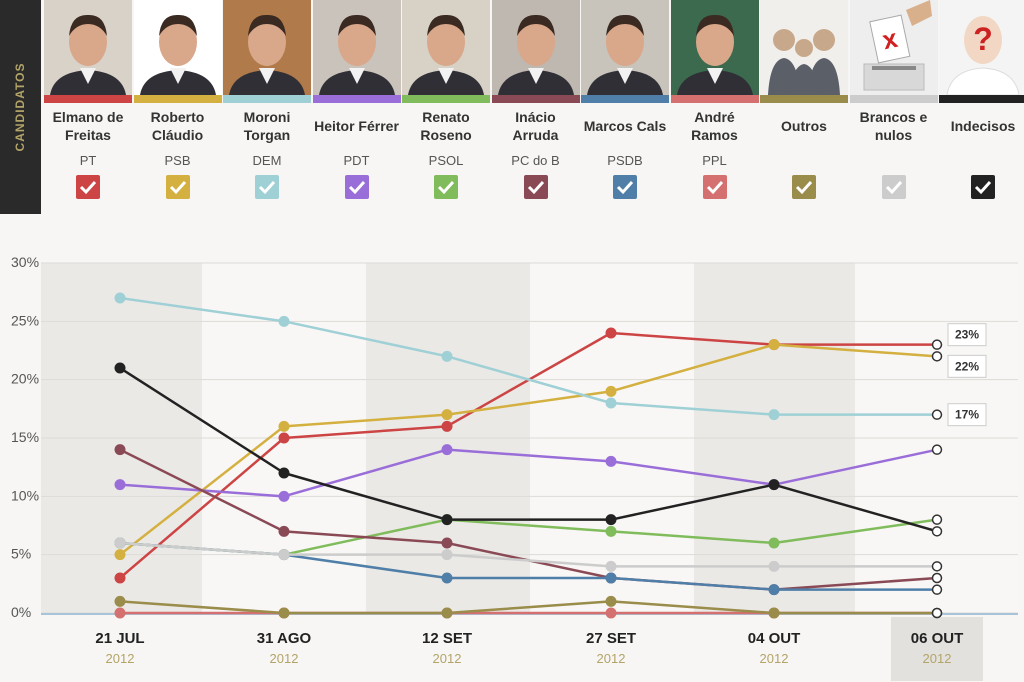 The width and height of the screenshot is (1024, 682). I want to click on candidate-name-line1: Elmano de, so click(88, 117).